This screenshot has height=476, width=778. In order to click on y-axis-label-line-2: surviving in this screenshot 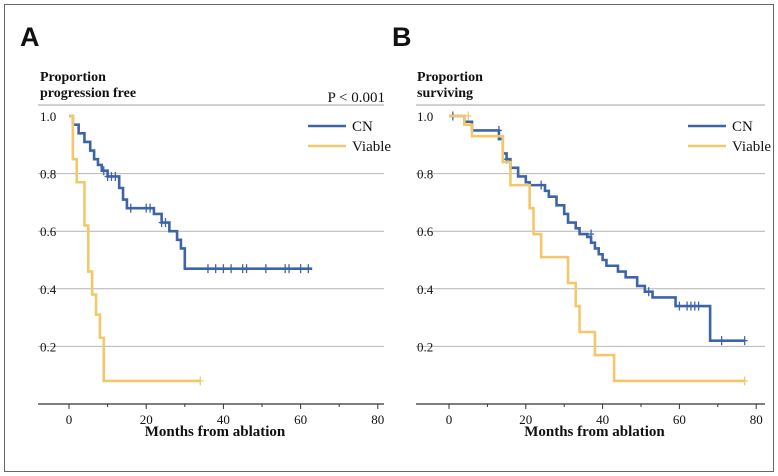, I will do `click(445, 93)`.